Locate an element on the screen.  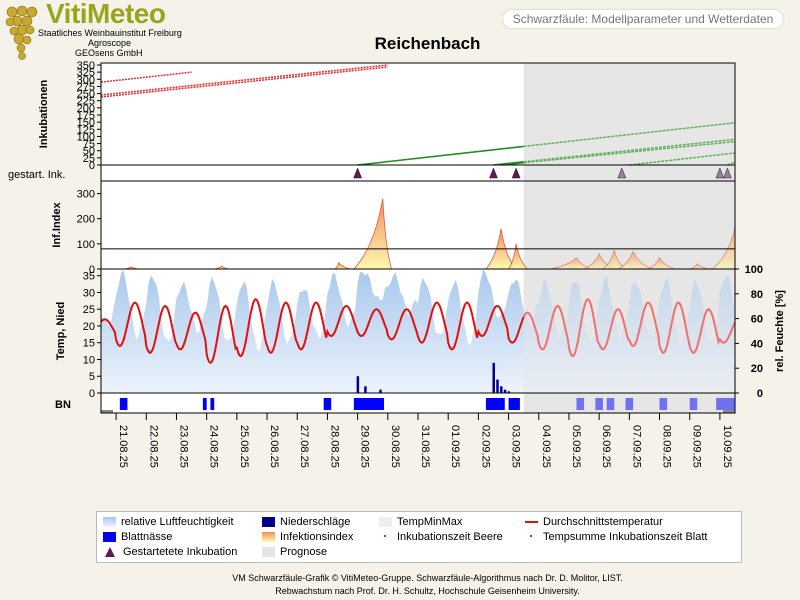
wx-left-tick-label: 15 is located at coordinates (89, 344).